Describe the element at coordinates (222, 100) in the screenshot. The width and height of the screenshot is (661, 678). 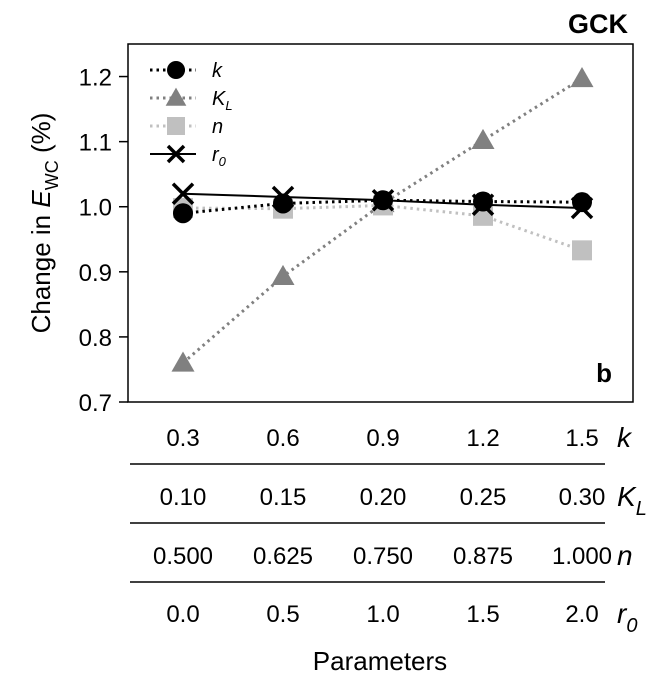
I see `legend-label: KL` at that location.